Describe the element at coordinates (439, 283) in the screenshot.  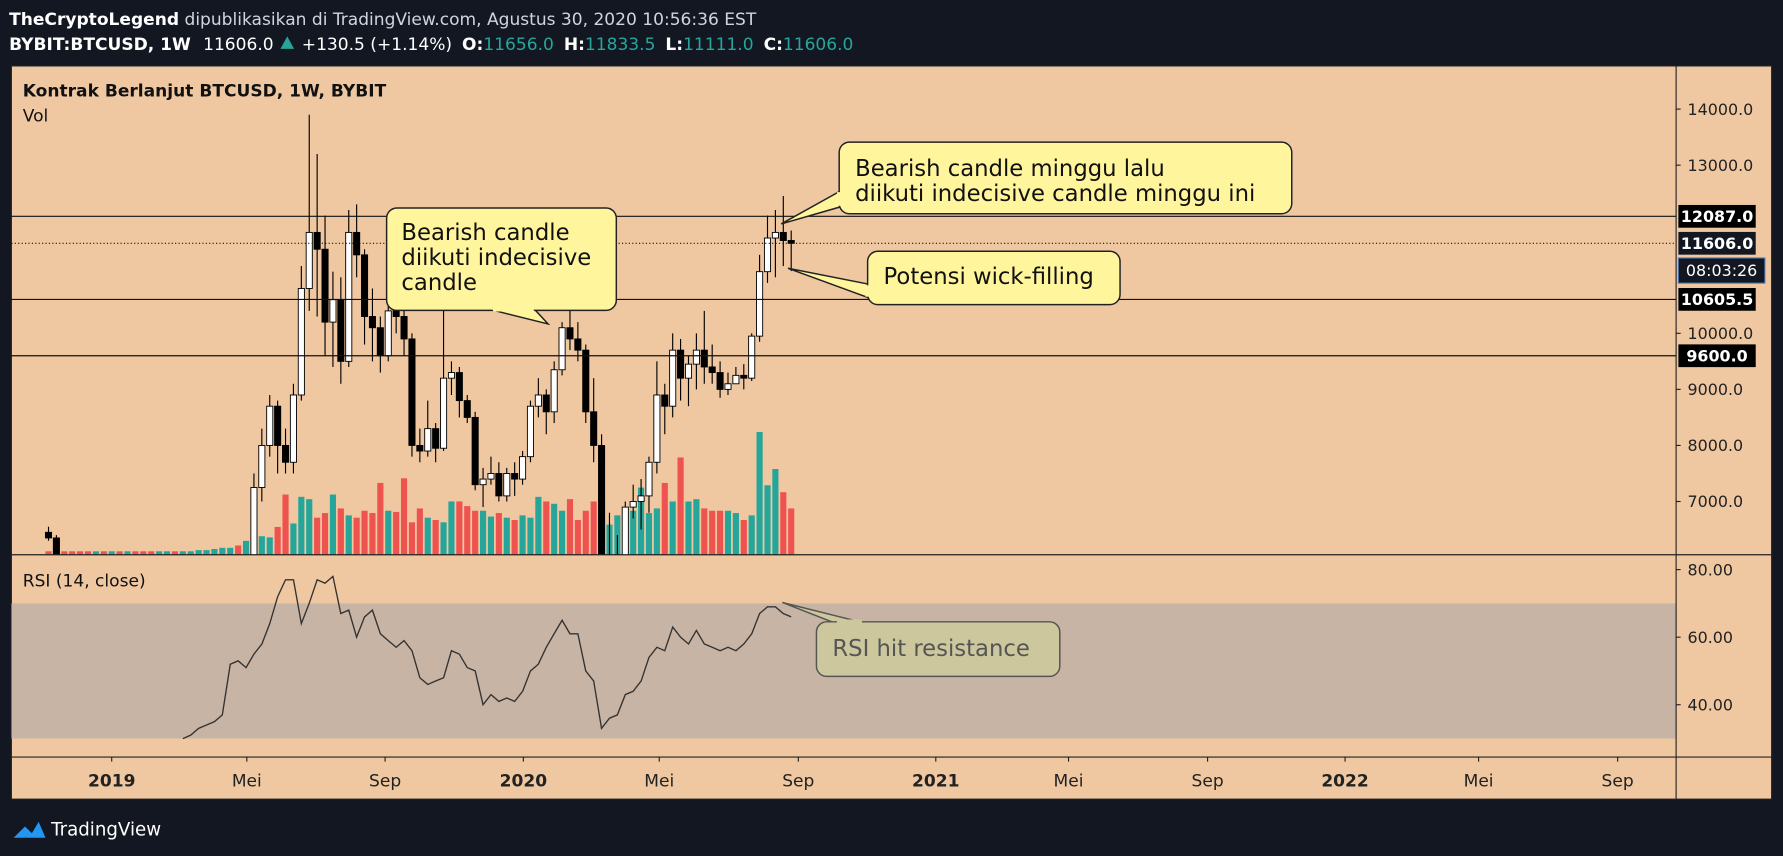
I see `callout-text: candle` at that location.